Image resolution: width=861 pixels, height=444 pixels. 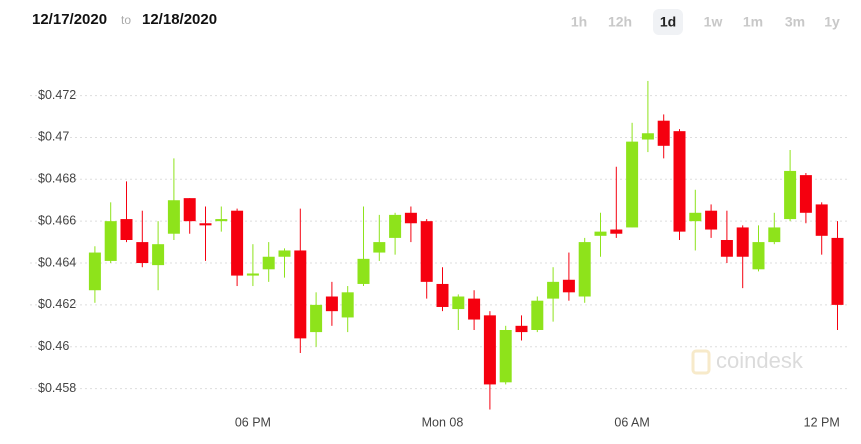 I want to click on x-tick-label: 06 PM, so click(x=253, y=422).